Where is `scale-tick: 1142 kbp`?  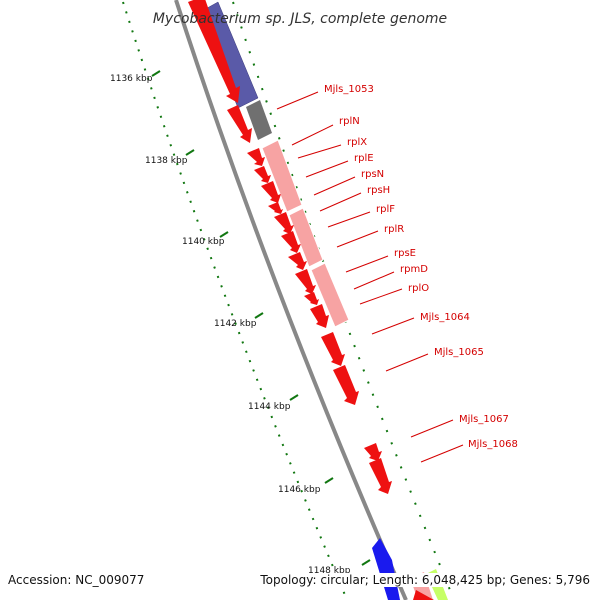
scale-tick: 1142 kbp is located at coordinates (239, 320).